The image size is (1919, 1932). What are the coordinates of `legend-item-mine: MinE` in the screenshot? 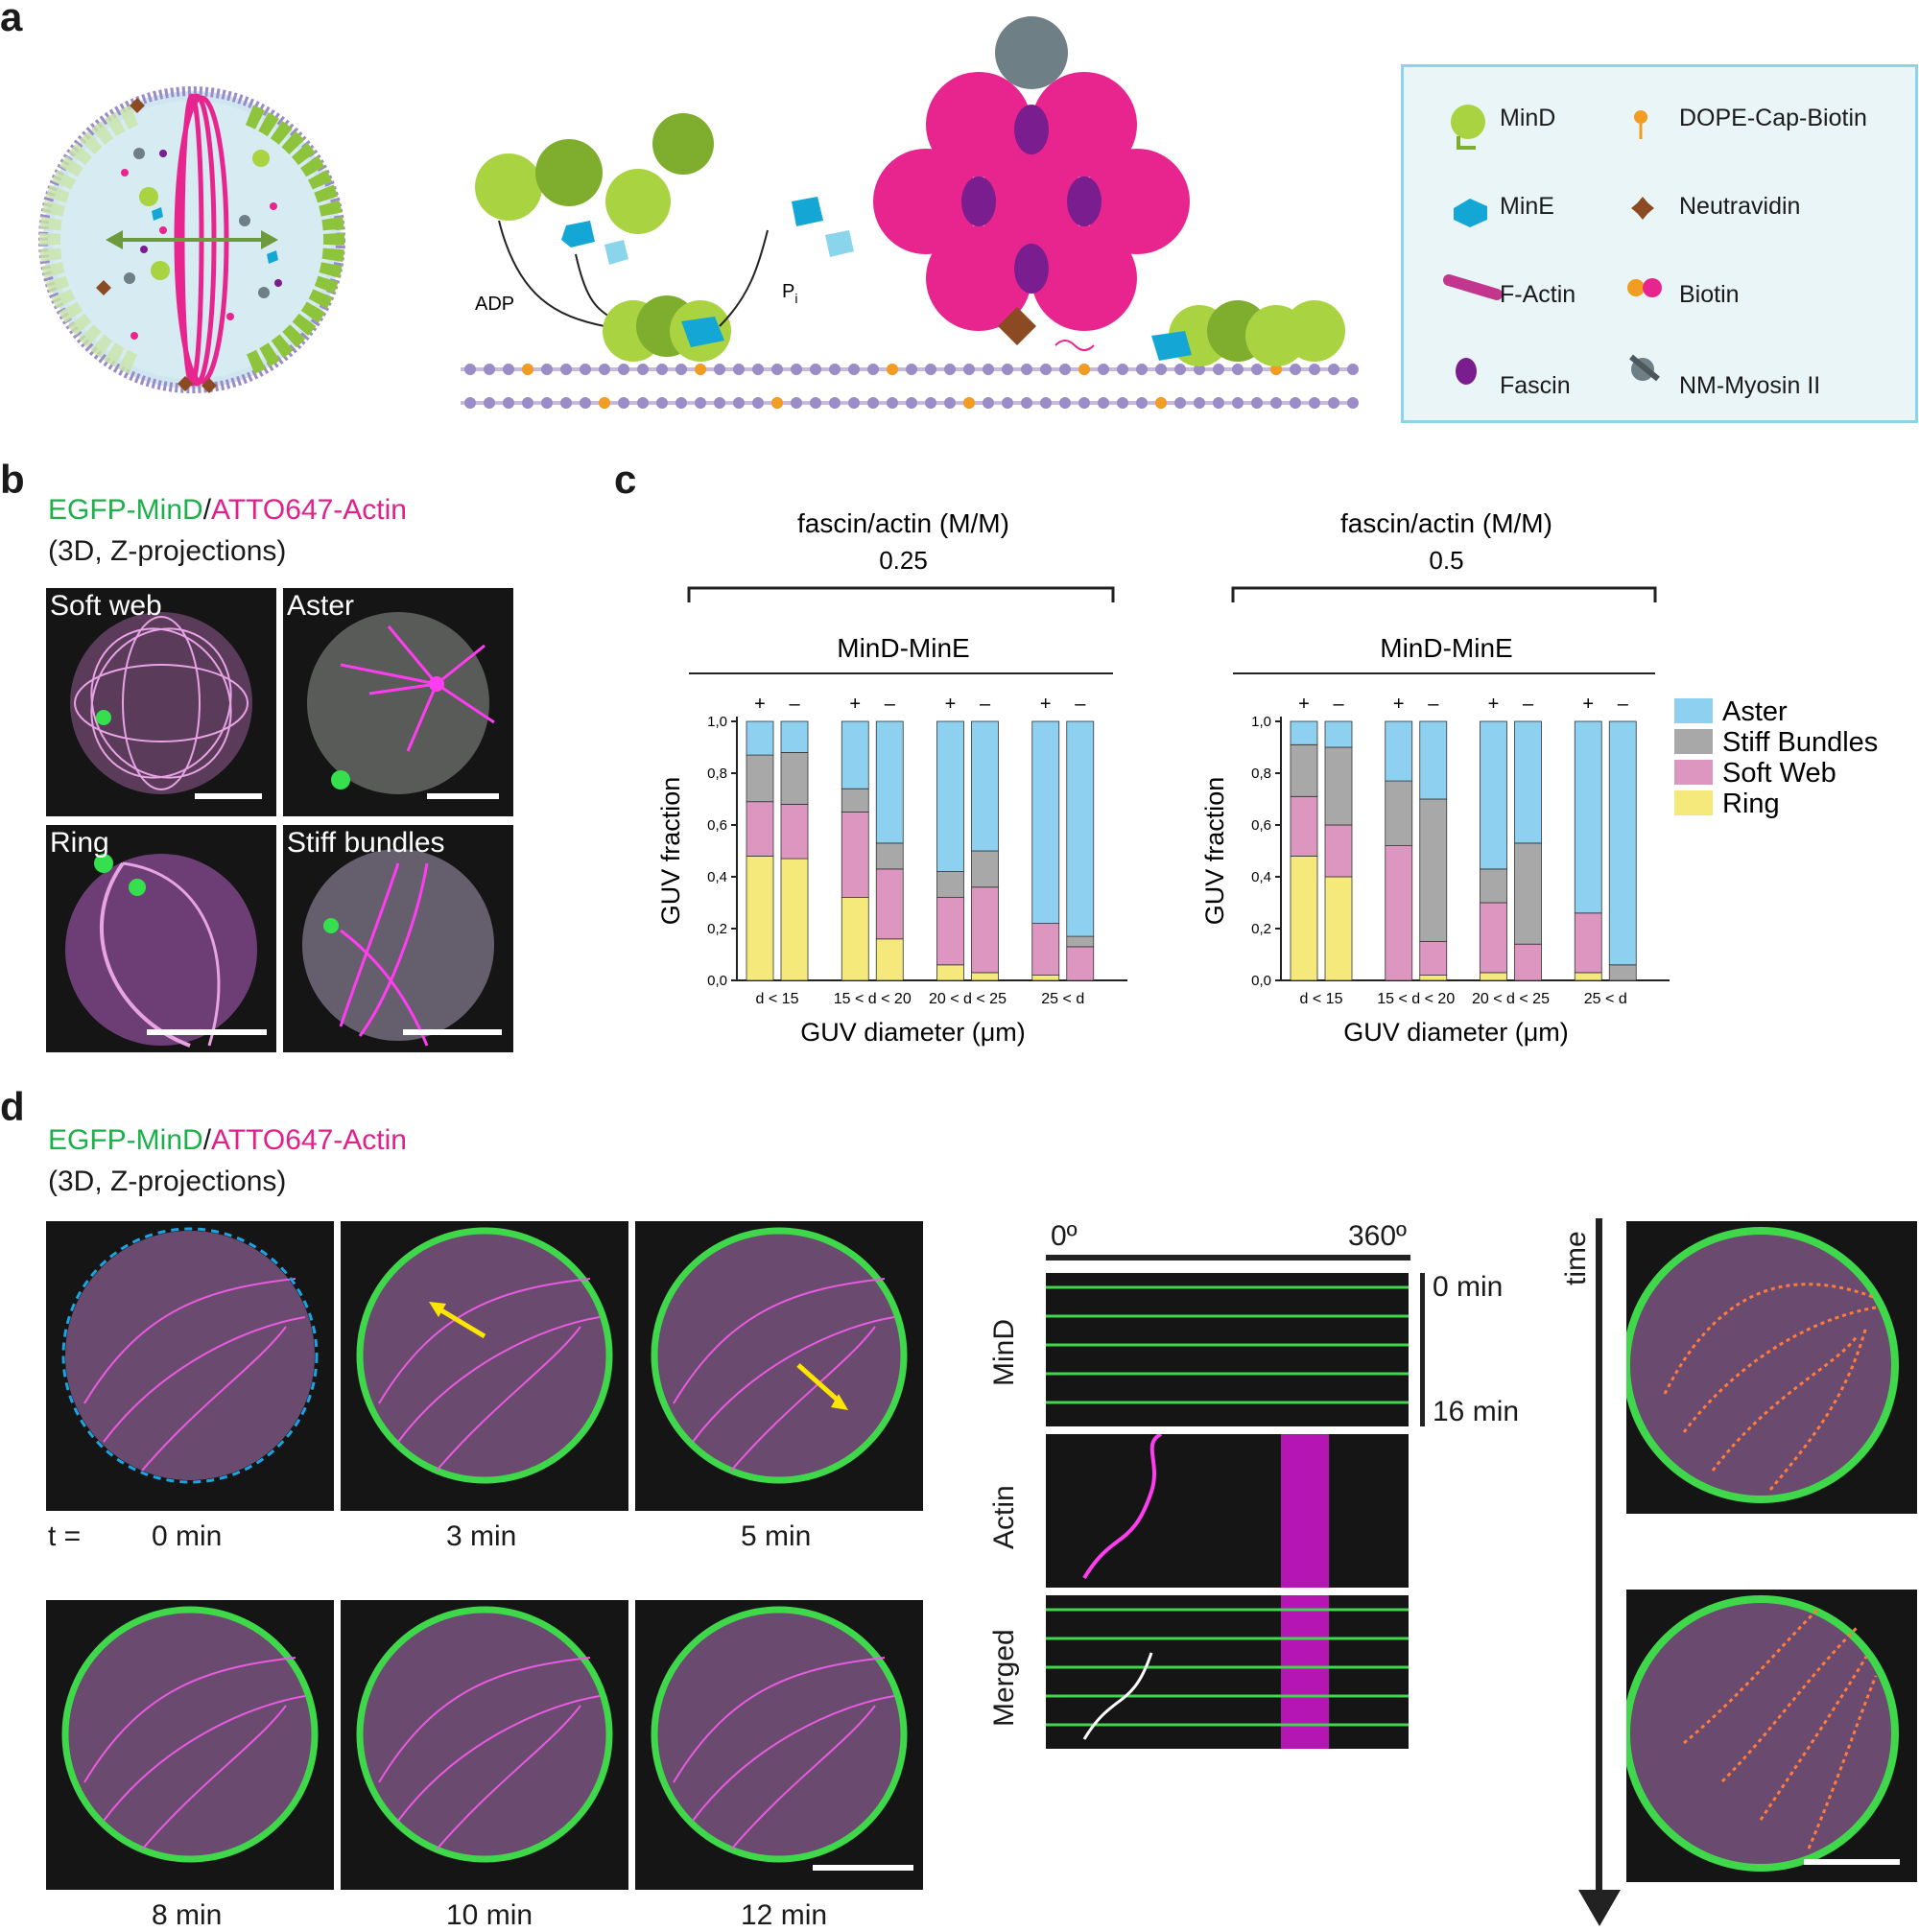 It's located at (1527, 206).